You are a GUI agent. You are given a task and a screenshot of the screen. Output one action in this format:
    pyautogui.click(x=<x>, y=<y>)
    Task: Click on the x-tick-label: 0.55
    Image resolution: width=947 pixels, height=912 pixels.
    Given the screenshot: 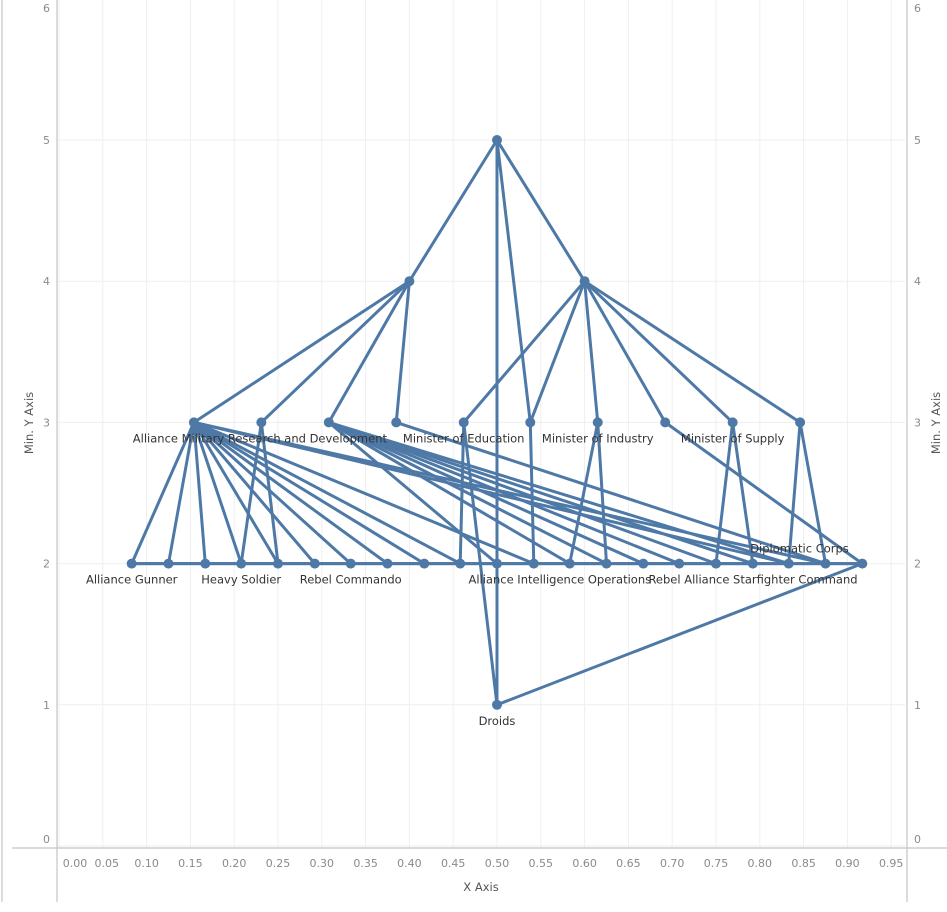 What is the action you would take?
    pyautogui.click(x=541, y=863)
    